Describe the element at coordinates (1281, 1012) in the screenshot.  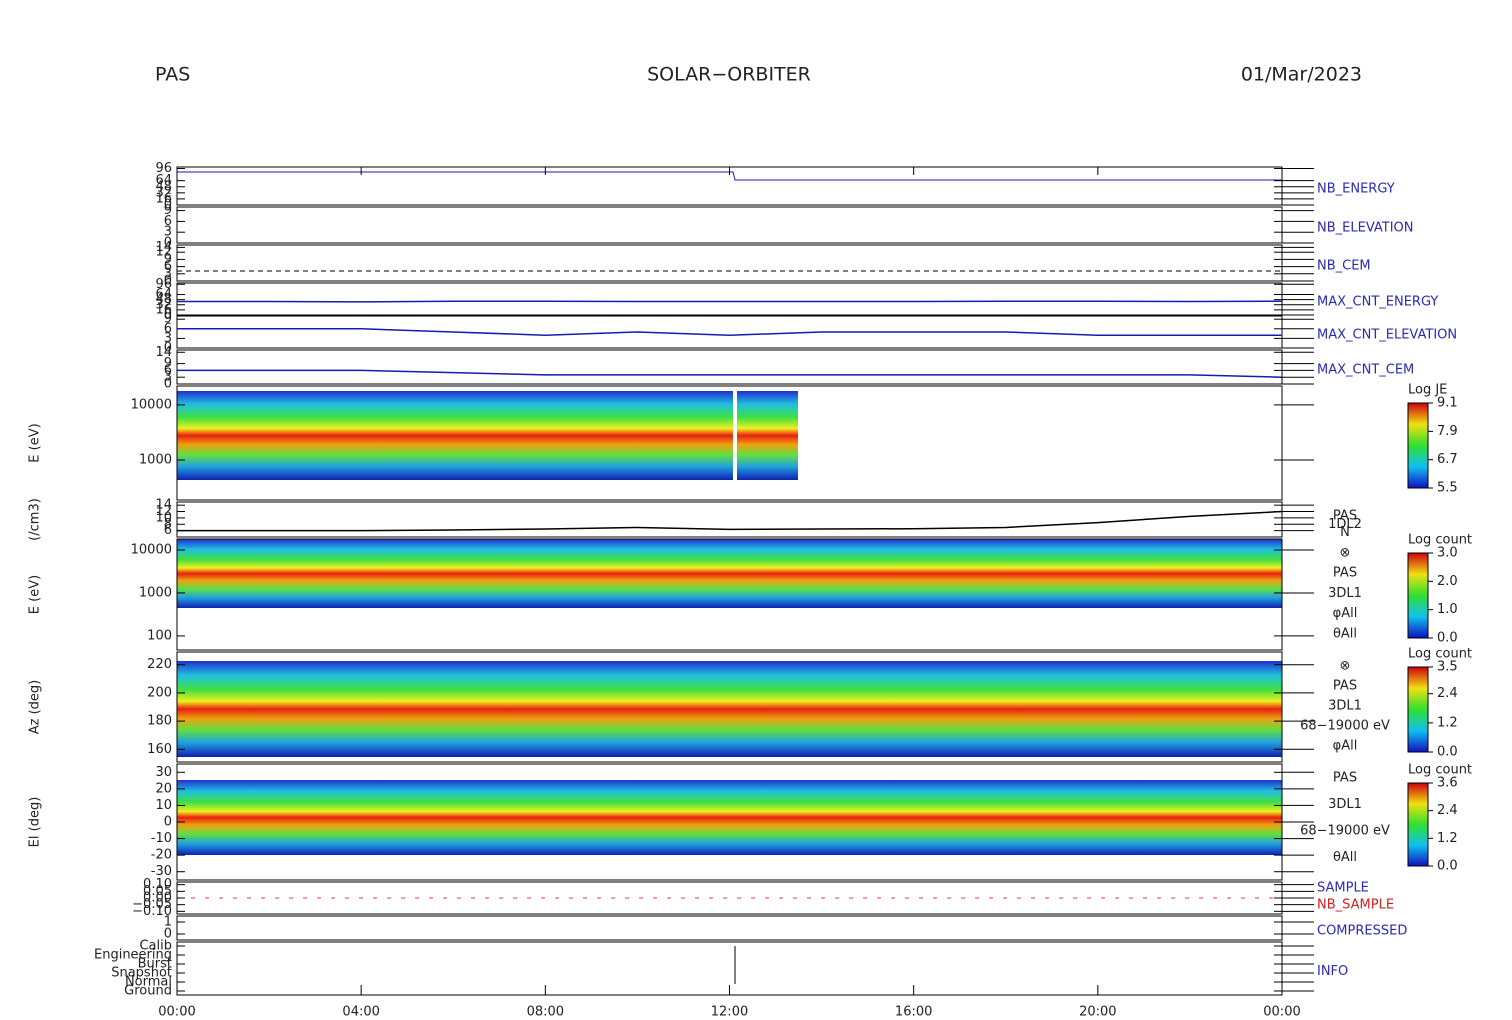
I see `x-tick-label: 00:00` at that location.